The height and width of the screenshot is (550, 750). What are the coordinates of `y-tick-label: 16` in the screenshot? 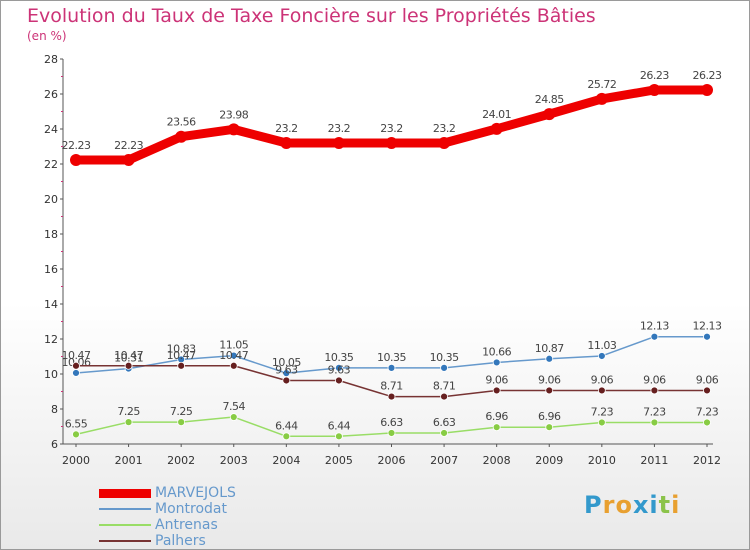 It's located at (51, 269).